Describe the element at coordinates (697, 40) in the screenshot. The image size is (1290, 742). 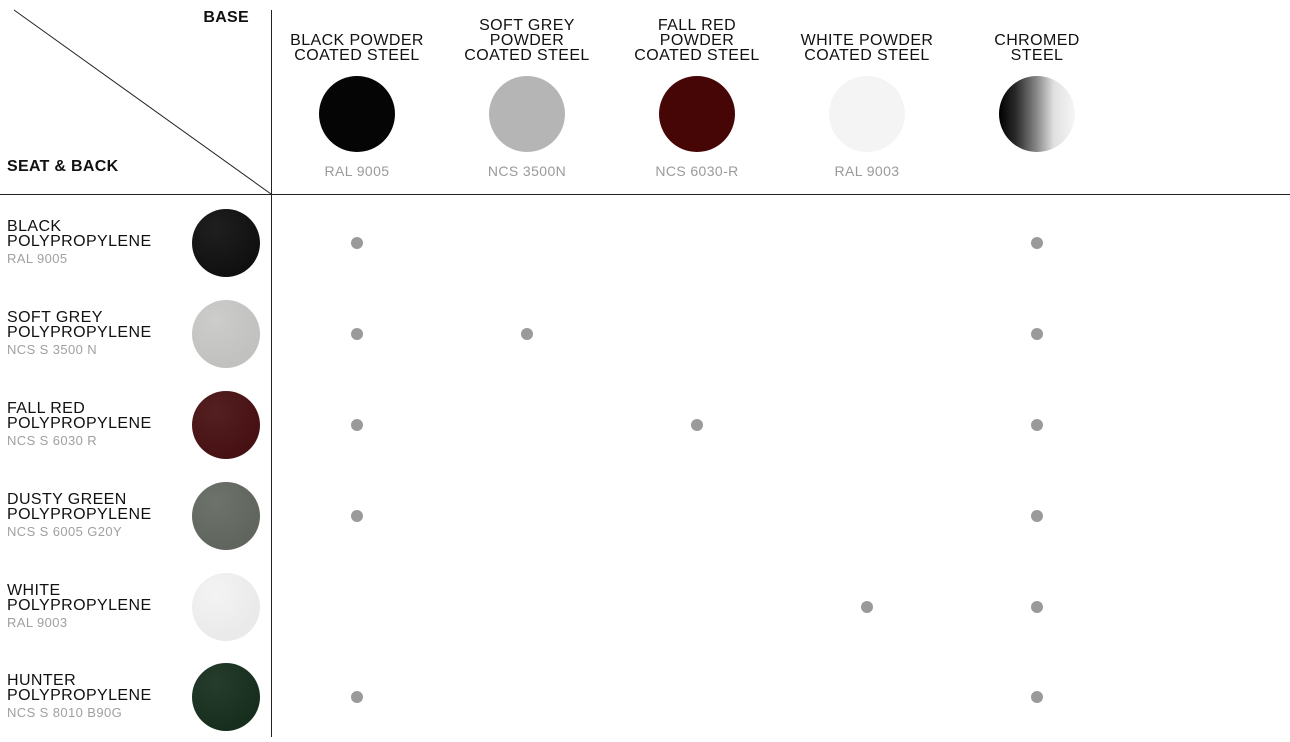
I see `base-name: FALL RED POWDER COATED STEEL` at that location.